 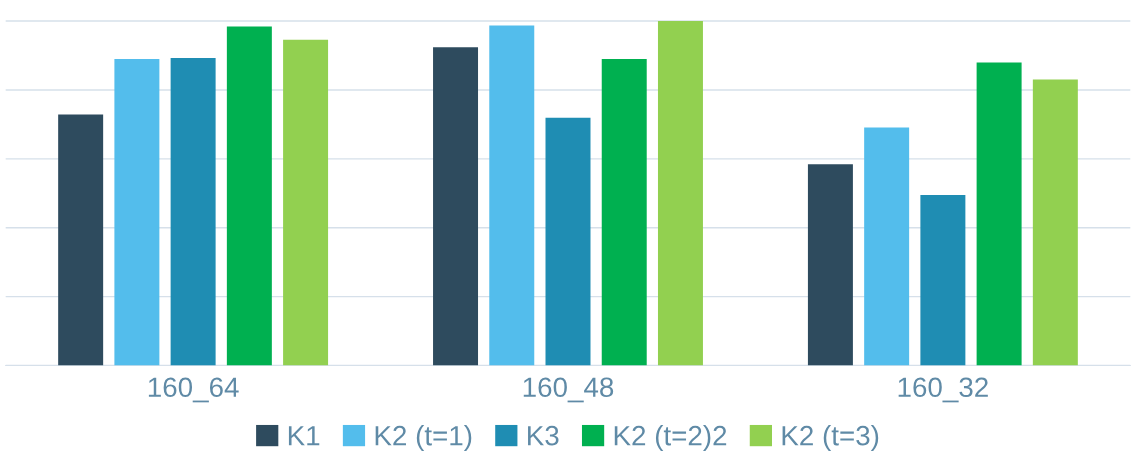 I want to click on legend-label: K2 (t=2)2, so click(x=670, y=438).